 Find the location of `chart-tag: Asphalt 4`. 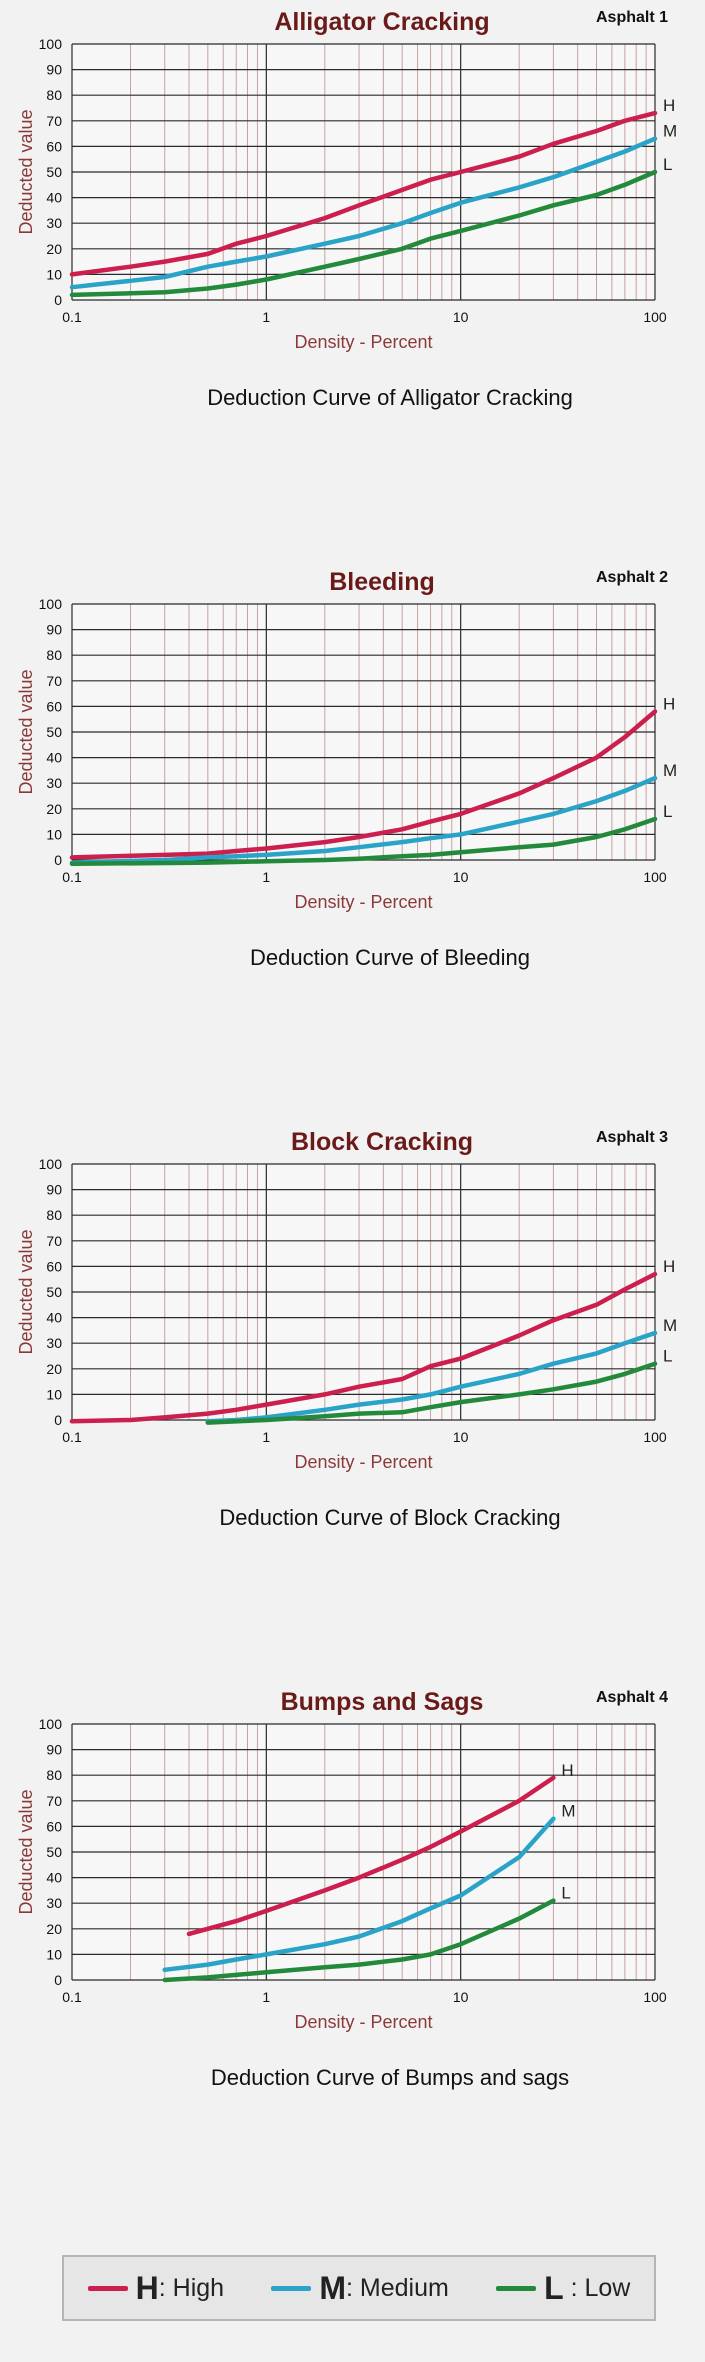

chart-tag: Asphalt 4 is located at coordinates (632, 1697).